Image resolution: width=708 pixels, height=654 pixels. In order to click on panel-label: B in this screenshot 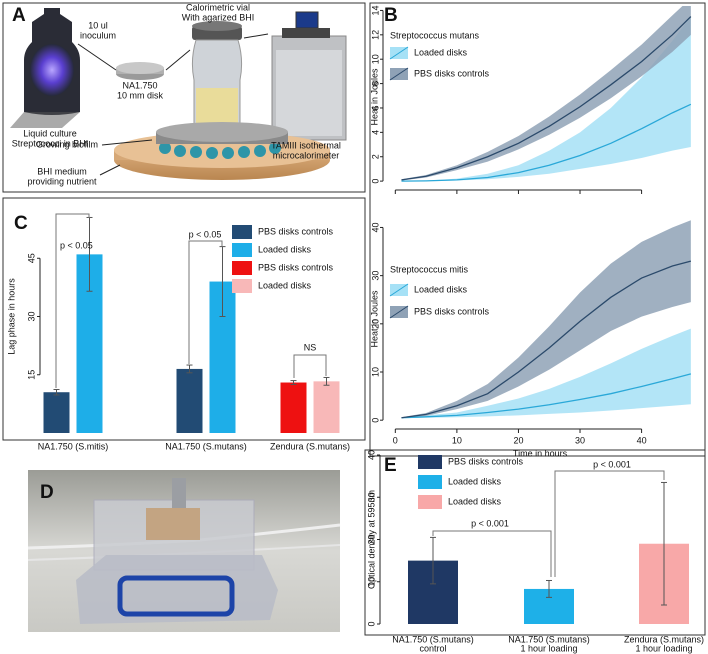, I will do `click(391, 15)`.